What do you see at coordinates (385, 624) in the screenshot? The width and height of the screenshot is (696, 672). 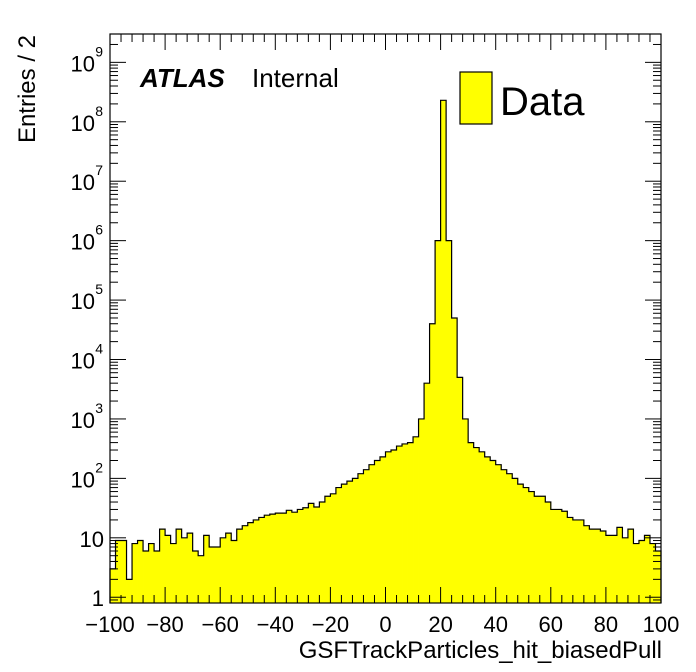 I see `x-tick-label: 0` at bounding box center [385, 624].